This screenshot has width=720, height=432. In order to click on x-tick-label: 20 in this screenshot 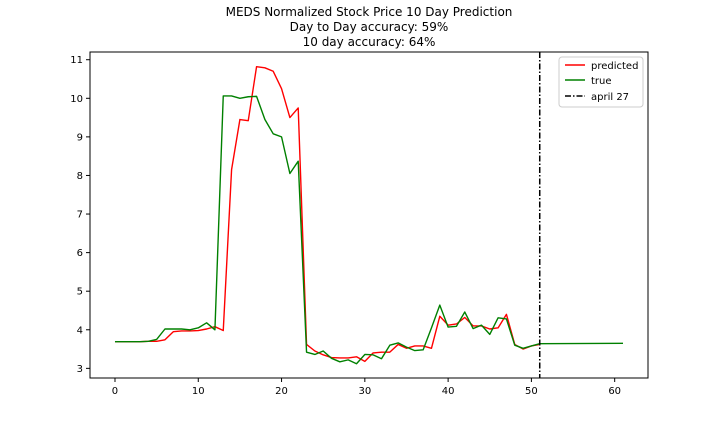, I will do `click(281, 391)`.